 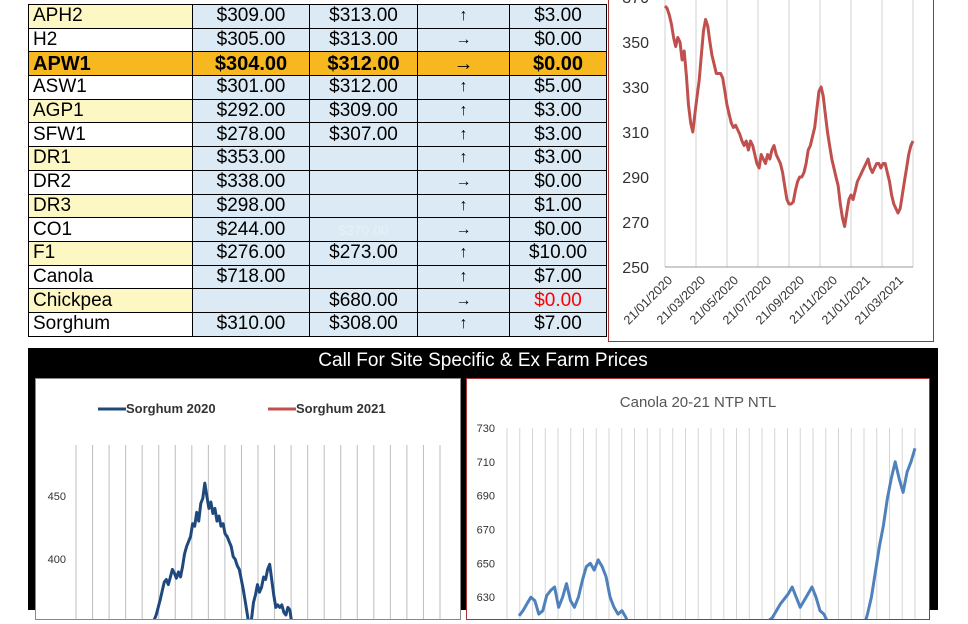 I want to click on price1-cell: $244.00, so click(x=251, y=229).